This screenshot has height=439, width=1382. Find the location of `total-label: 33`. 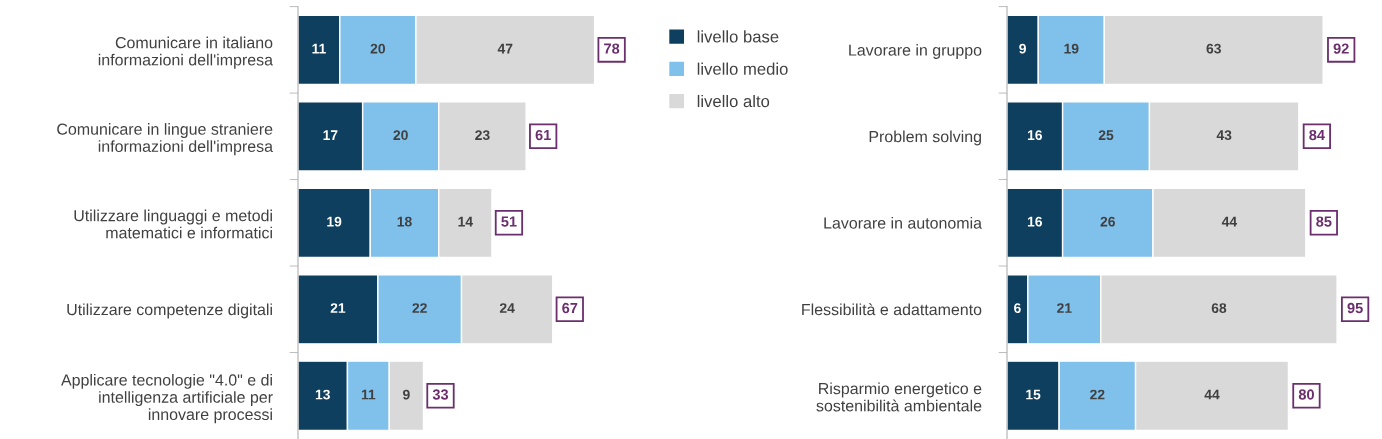

total-label: 33 is located at coordinates (440, 394).